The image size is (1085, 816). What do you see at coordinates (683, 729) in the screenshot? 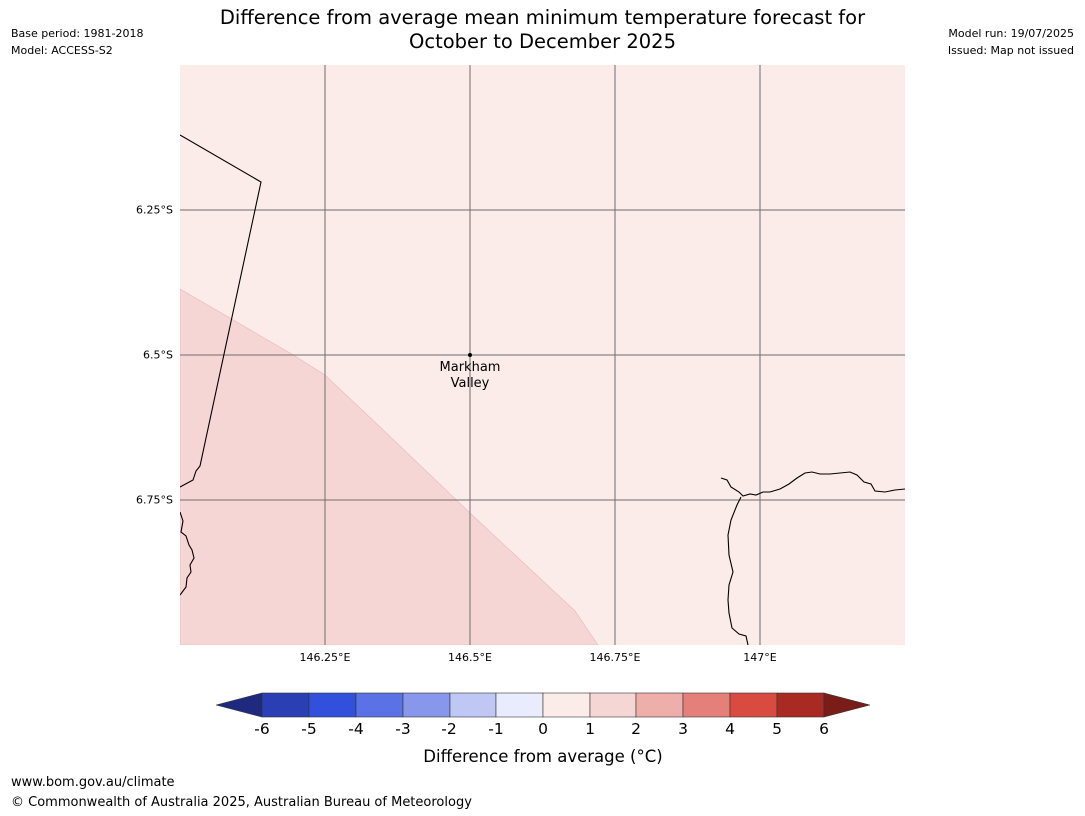
I see `colorbar-tick-3: 3` at bounding box center [683, 729].